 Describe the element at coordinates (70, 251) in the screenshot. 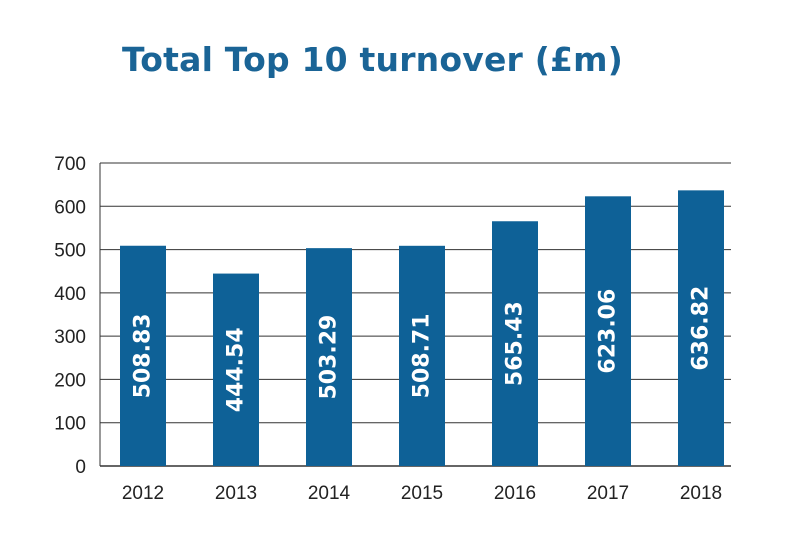

I see `y-tick-label-500: 500` at that location.